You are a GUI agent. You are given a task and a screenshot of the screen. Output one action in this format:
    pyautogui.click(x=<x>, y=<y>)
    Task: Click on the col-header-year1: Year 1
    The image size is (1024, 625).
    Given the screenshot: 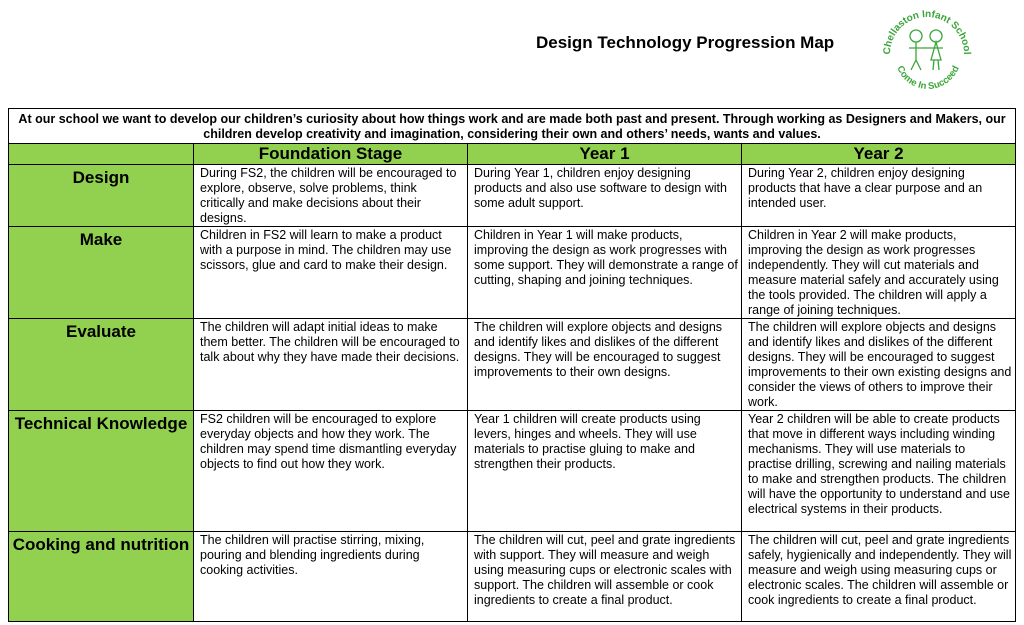 What is the action you would take?
    pyautogui.click(x=604, y=154)
    